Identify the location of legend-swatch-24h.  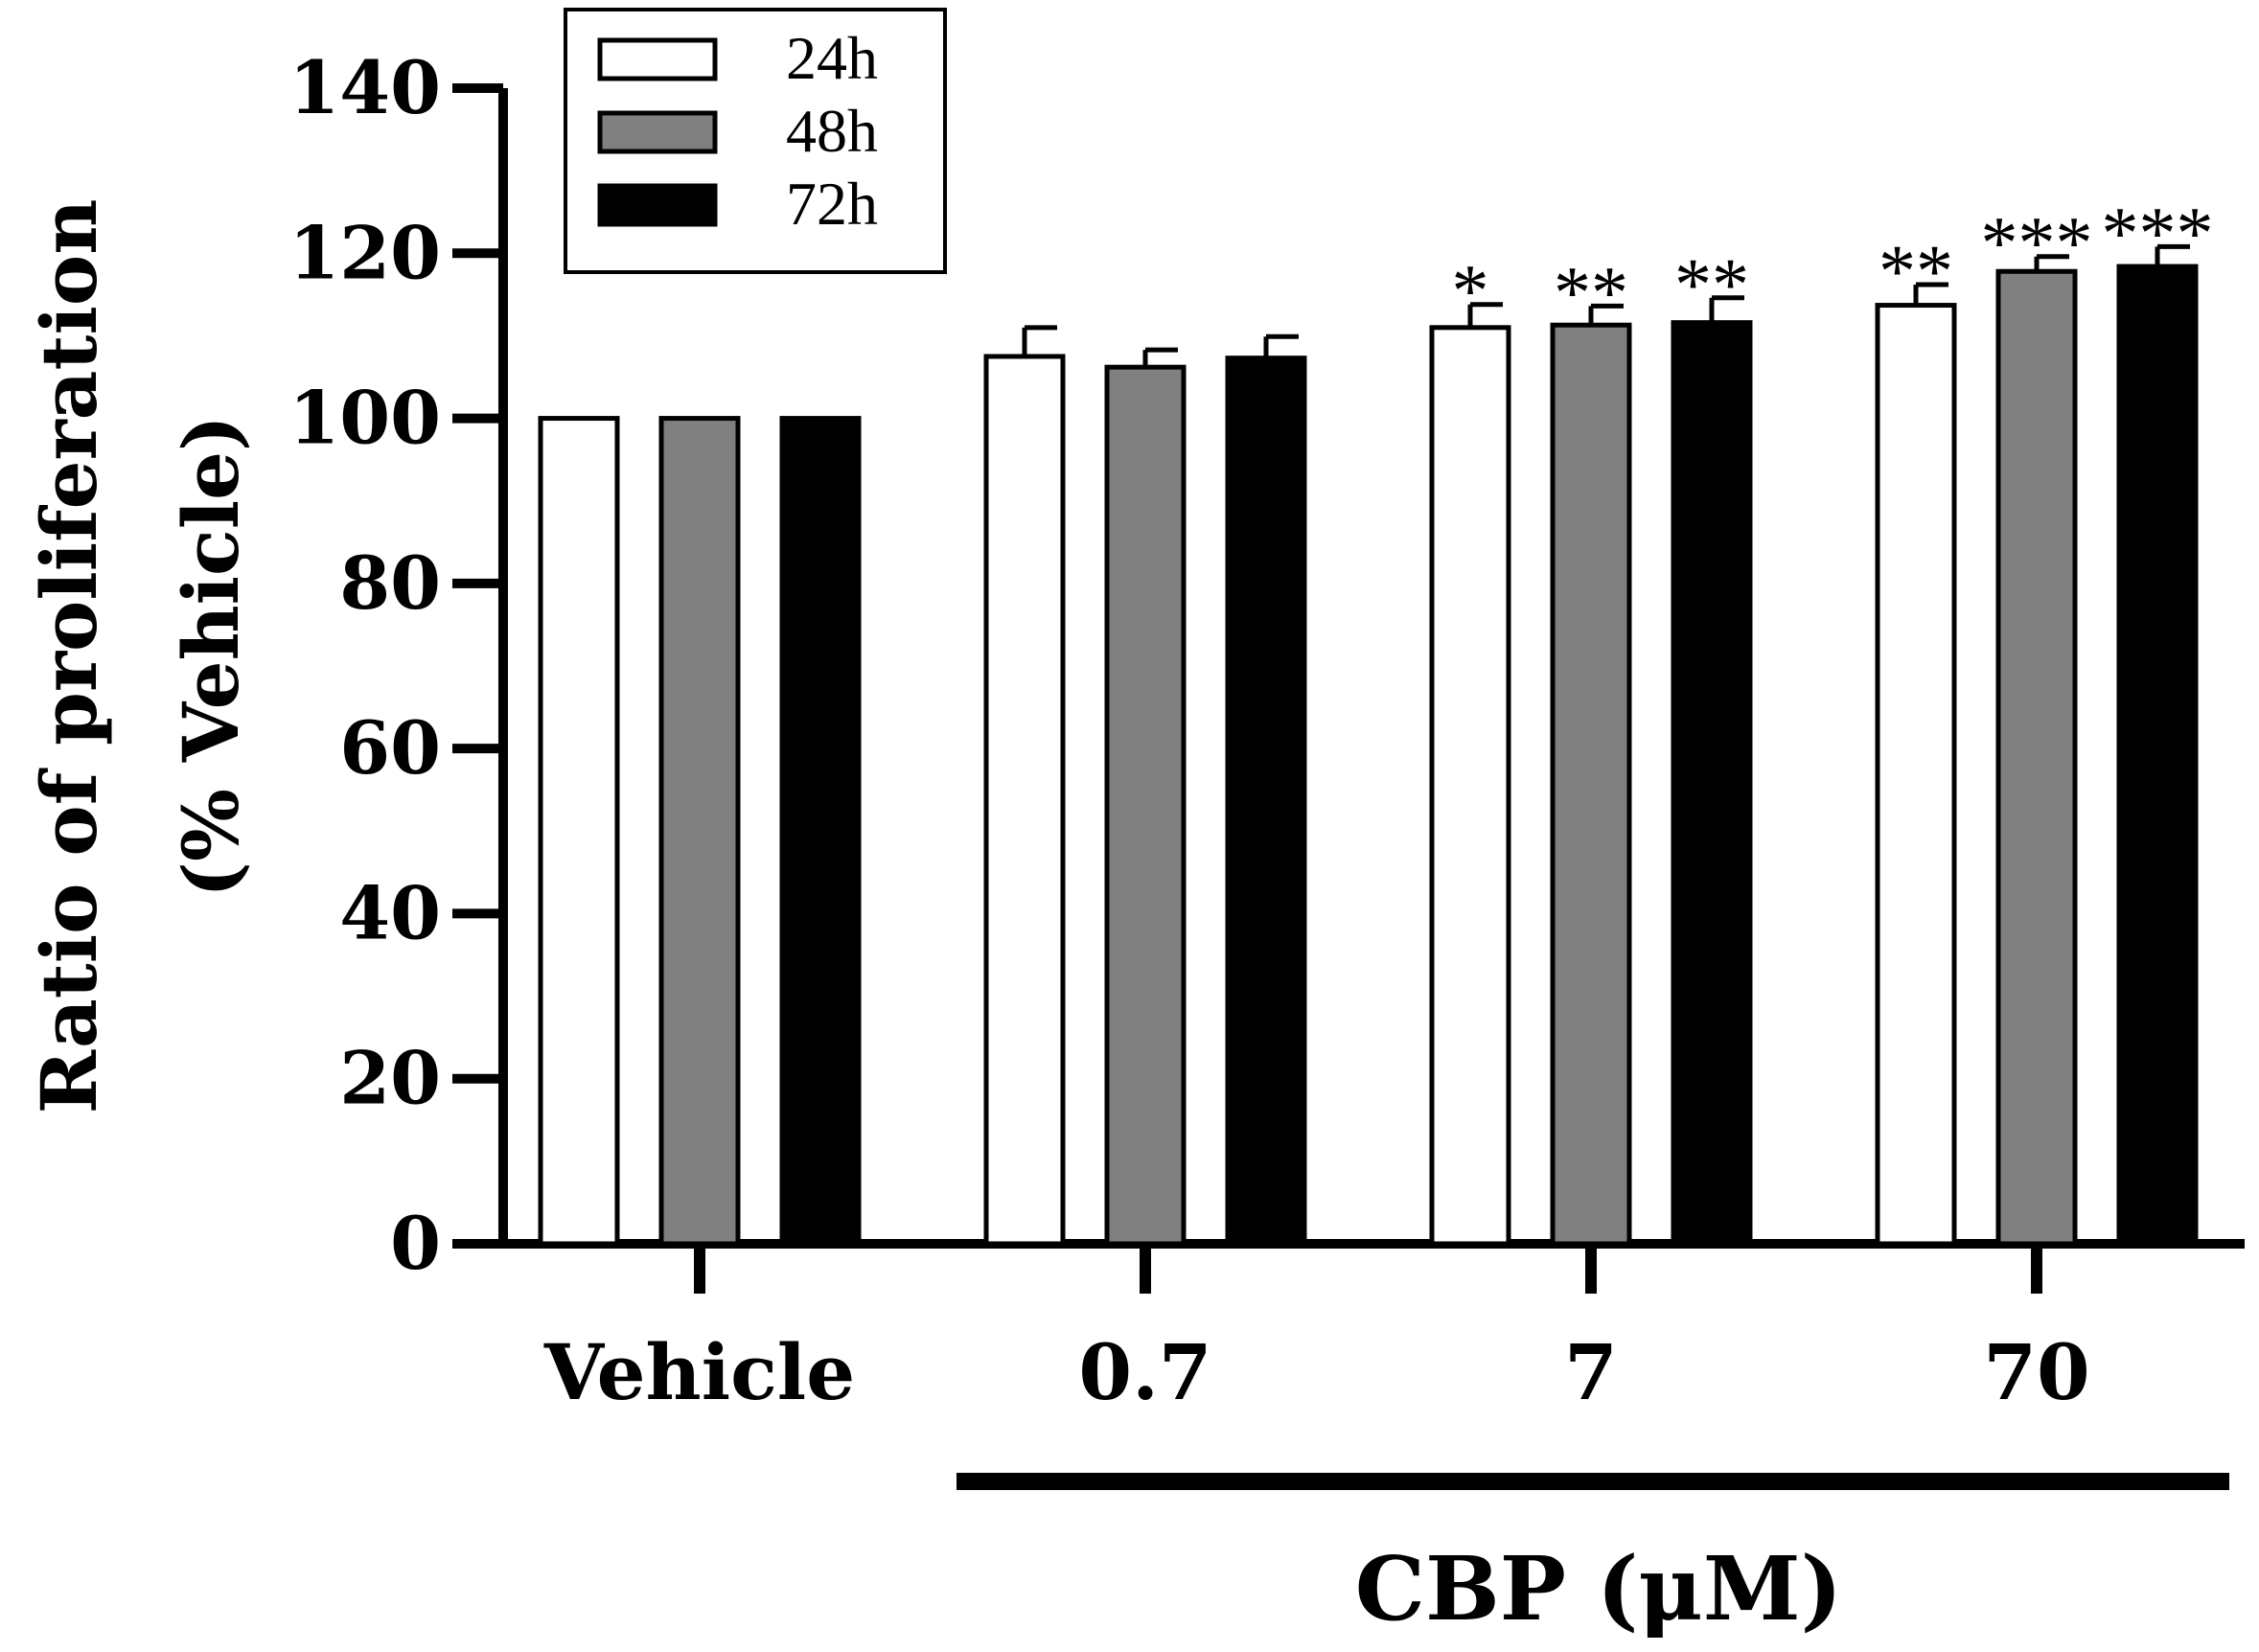
(658, 59).